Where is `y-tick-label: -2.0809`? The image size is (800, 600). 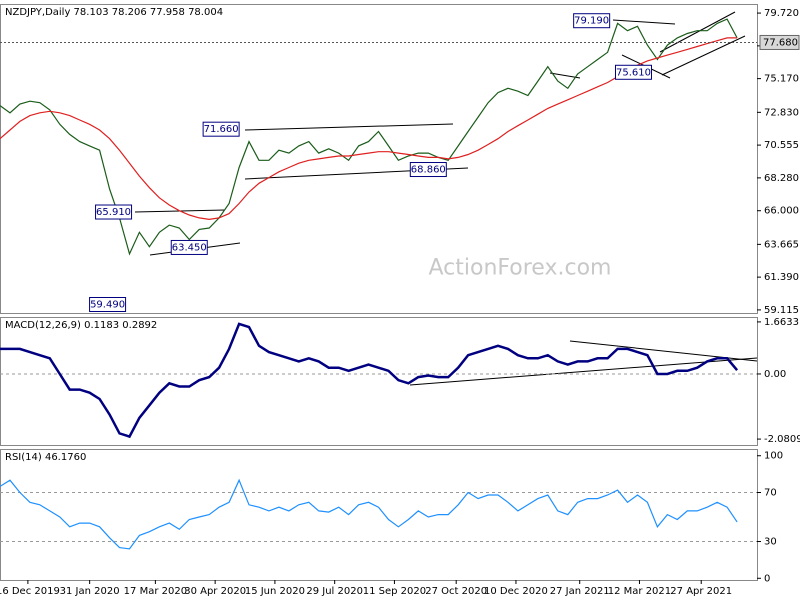 y-tick-label: -2.0809 is located at coordinates (782, 439).